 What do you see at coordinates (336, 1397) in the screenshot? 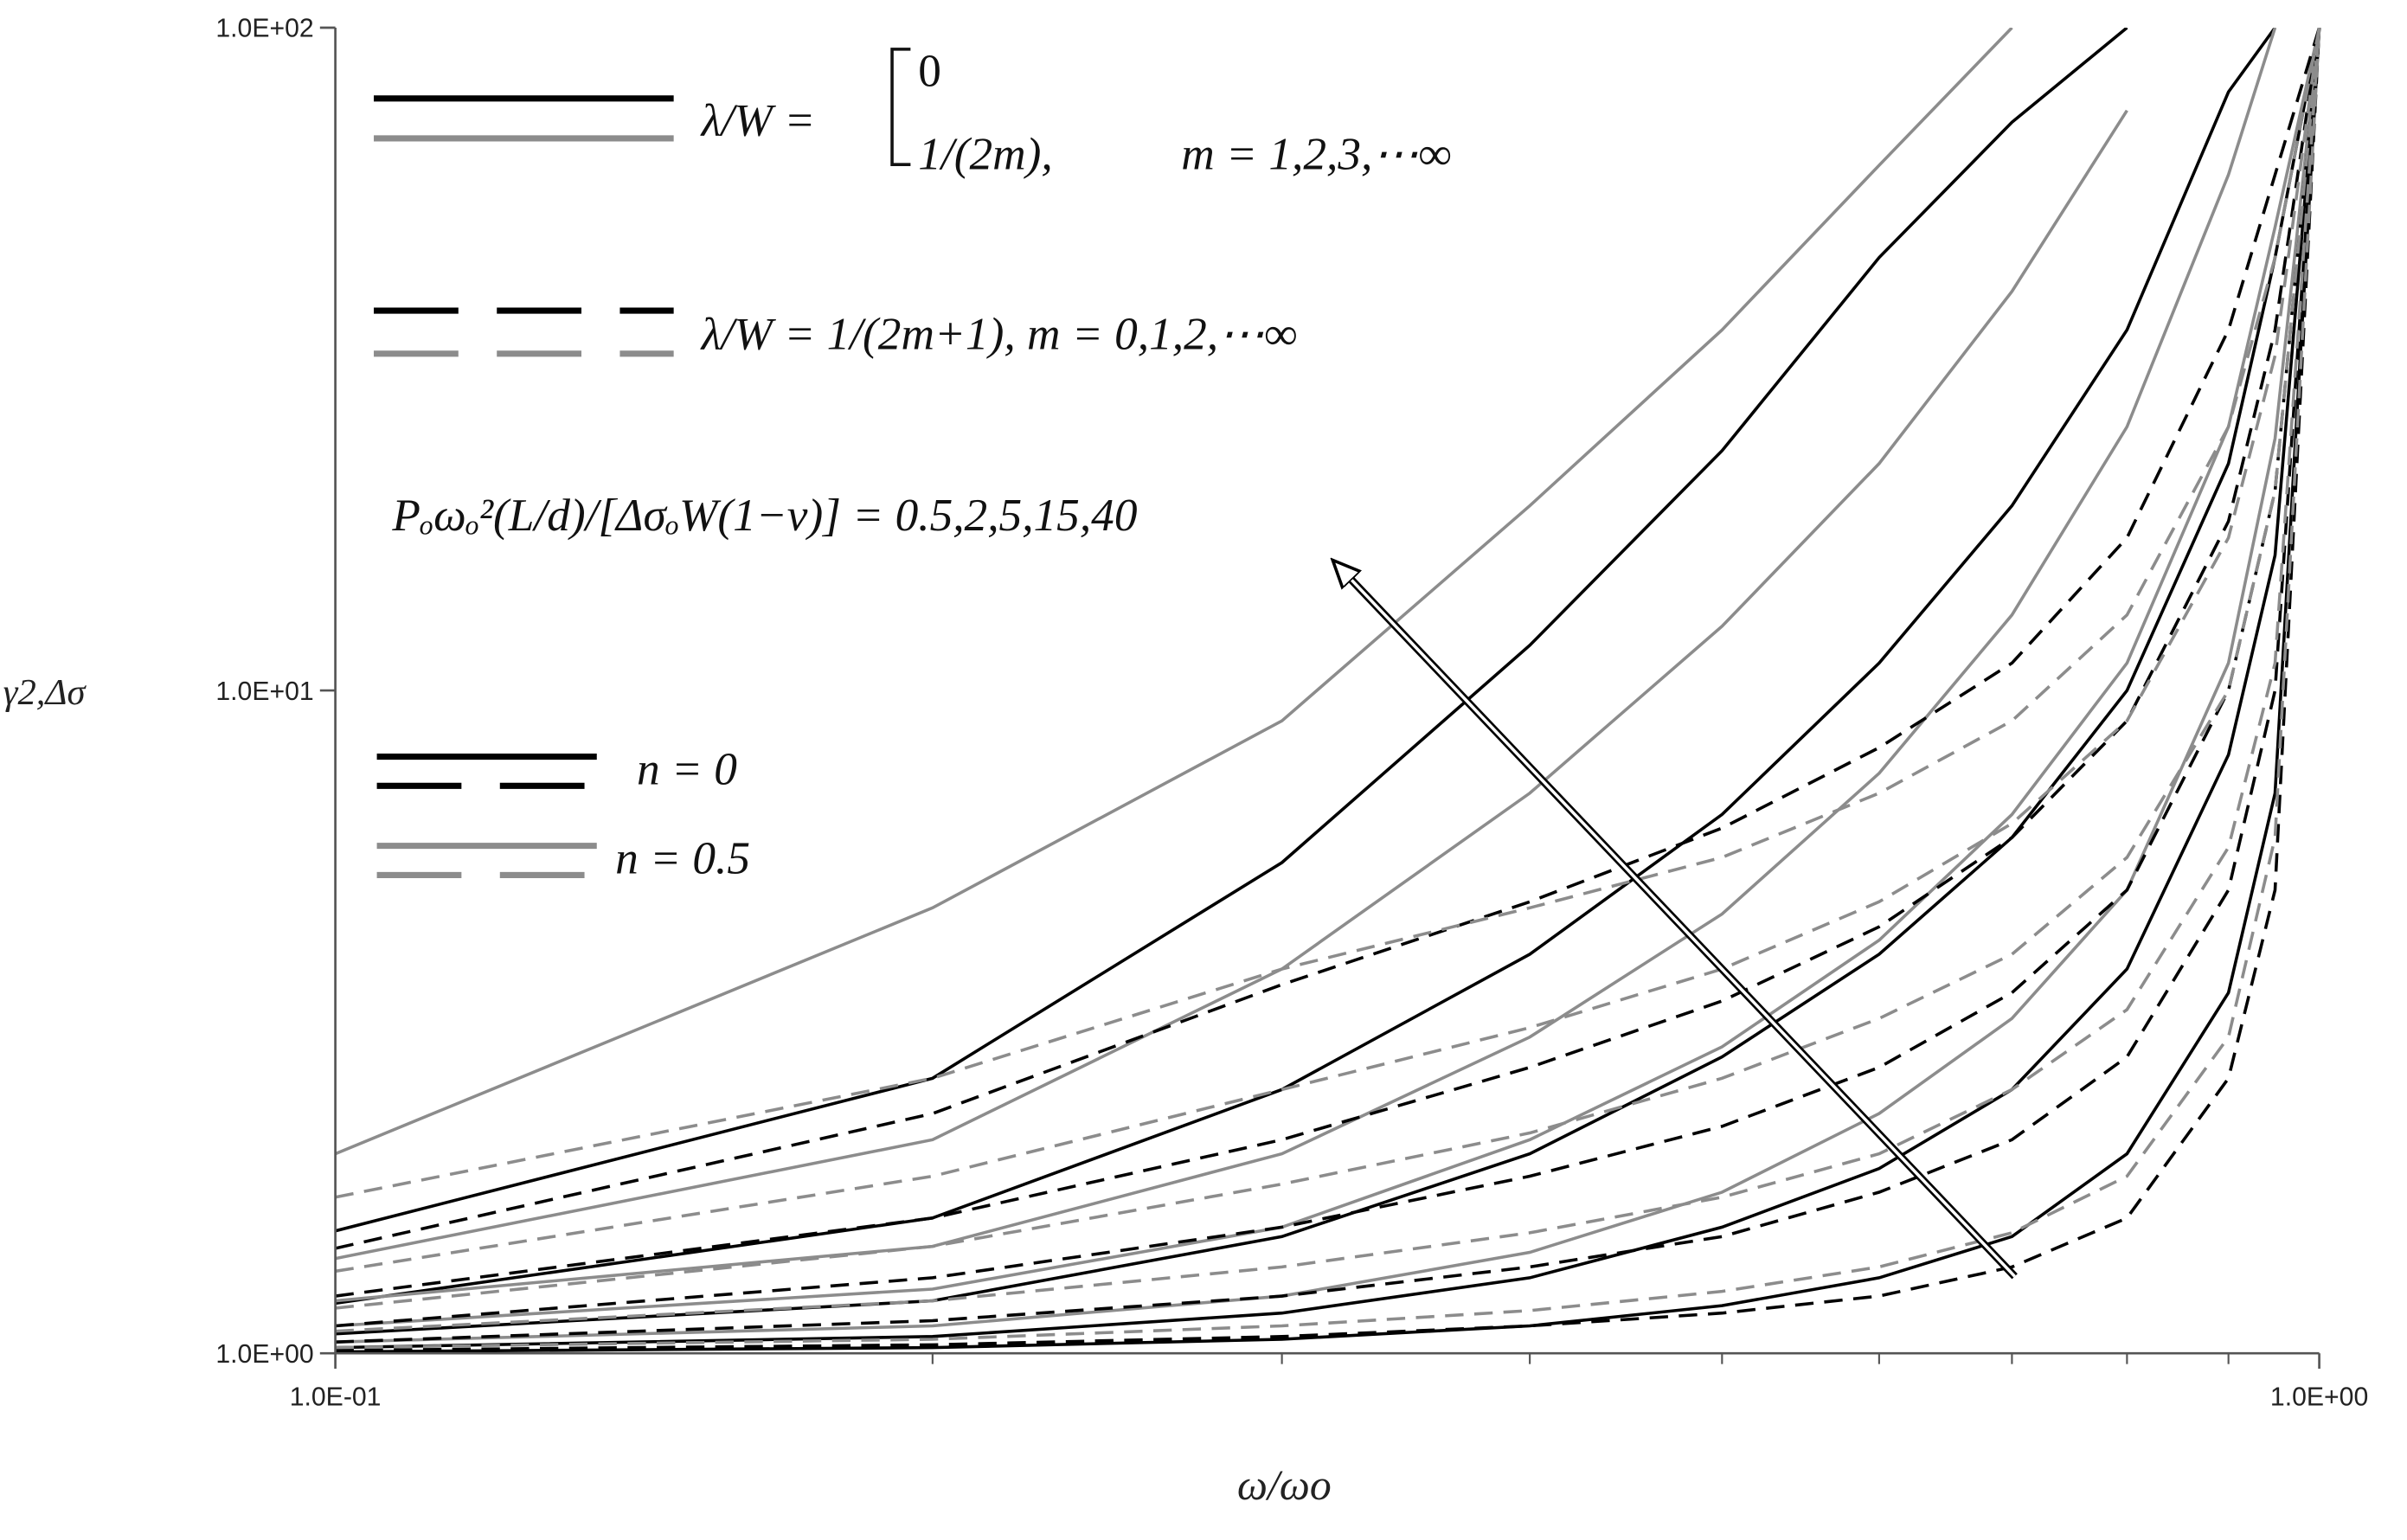
I see `x-tick-label: 1.0E-01` at bounding box center [336, 1397].